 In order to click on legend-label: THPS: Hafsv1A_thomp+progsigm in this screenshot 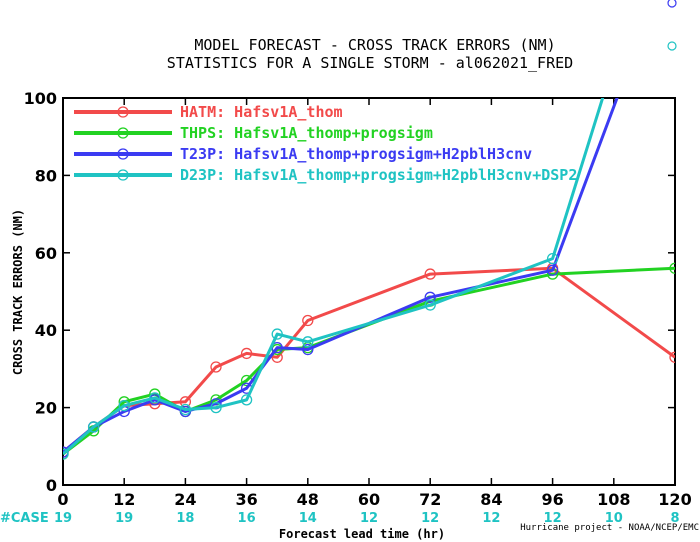, I will do `click(306, 133)`.